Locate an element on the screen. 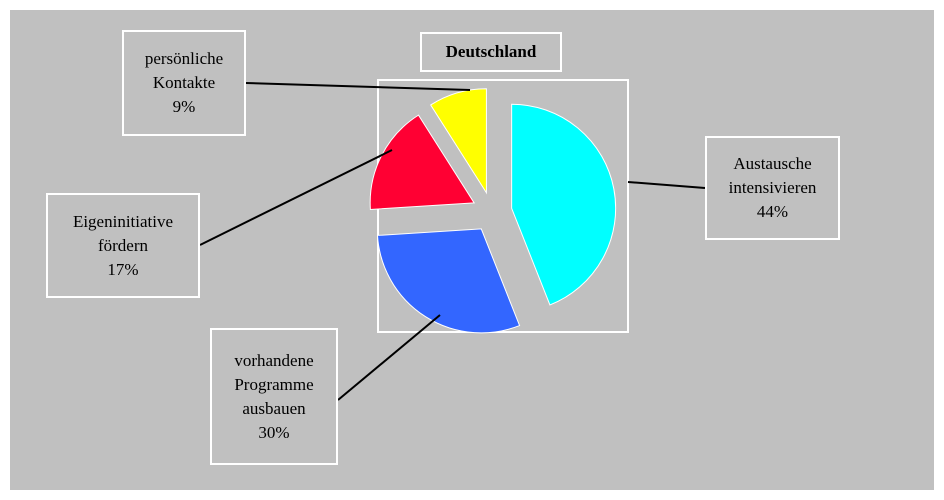  value-label: 30% is located at coordinates (274, 432).